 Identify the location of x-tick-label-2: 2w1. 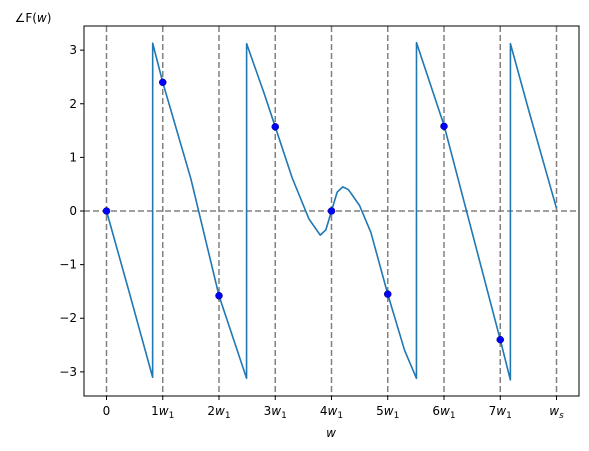
(218, 412).